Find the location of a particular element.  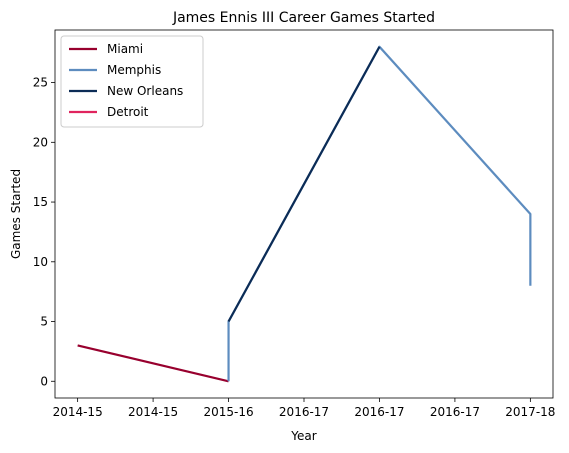

legend-label: New Orleans is located at coordinates (145, 91).